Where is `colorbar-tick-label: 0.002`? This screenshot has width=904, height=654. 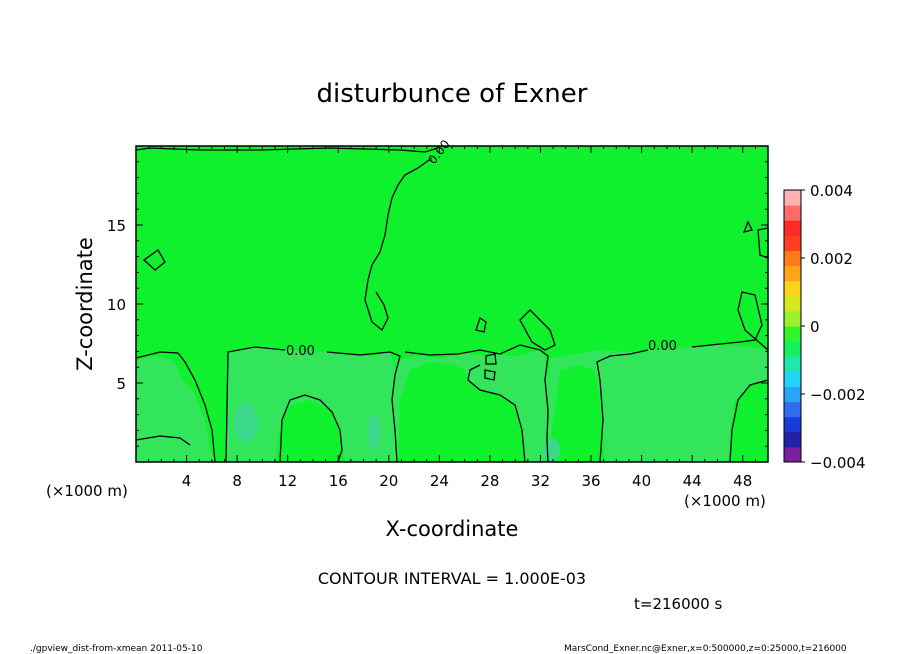 colorbar-tick-label: 0.002 is located at coordinates (831, 259).